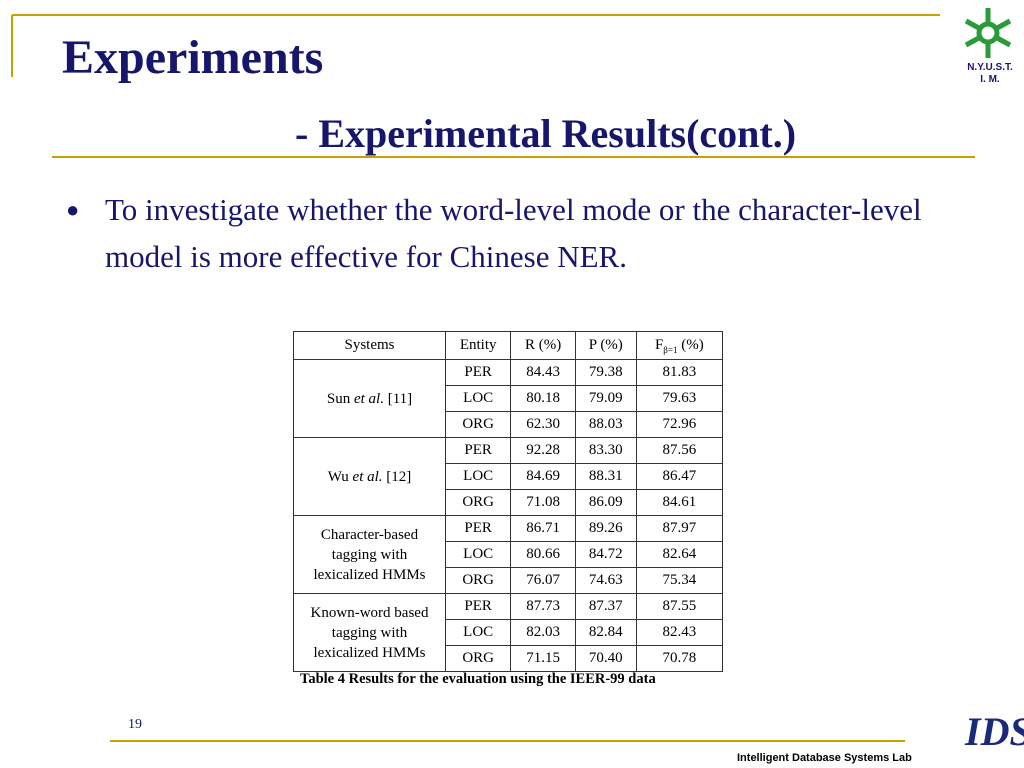  What do you see at coordinates (543, 528) in the screenshot?
I see `table-cell: 86.71` at bounding box center [543, 528].